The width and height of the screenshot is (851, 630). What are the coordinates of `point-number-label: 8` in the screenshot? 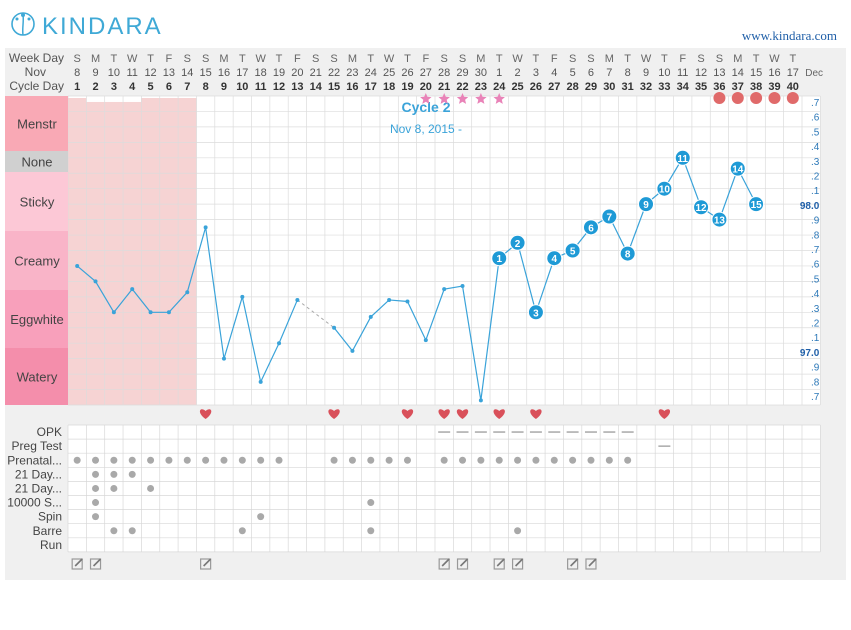 It's located at (628, 255).